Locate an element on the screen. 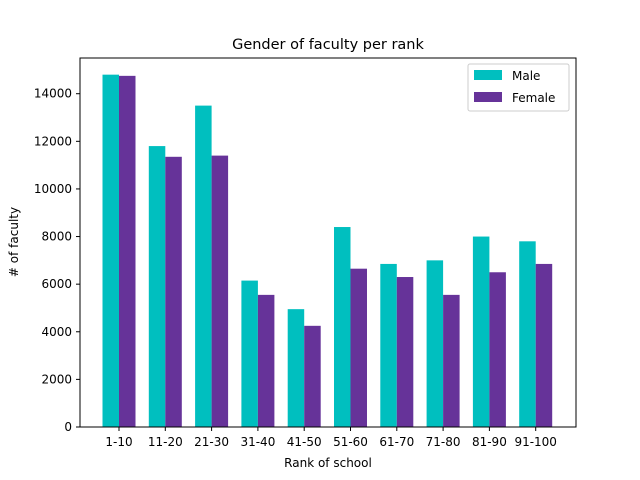 The image size is (640, 480). y-tick-label: 4000 is located at coordinates (56, 332).